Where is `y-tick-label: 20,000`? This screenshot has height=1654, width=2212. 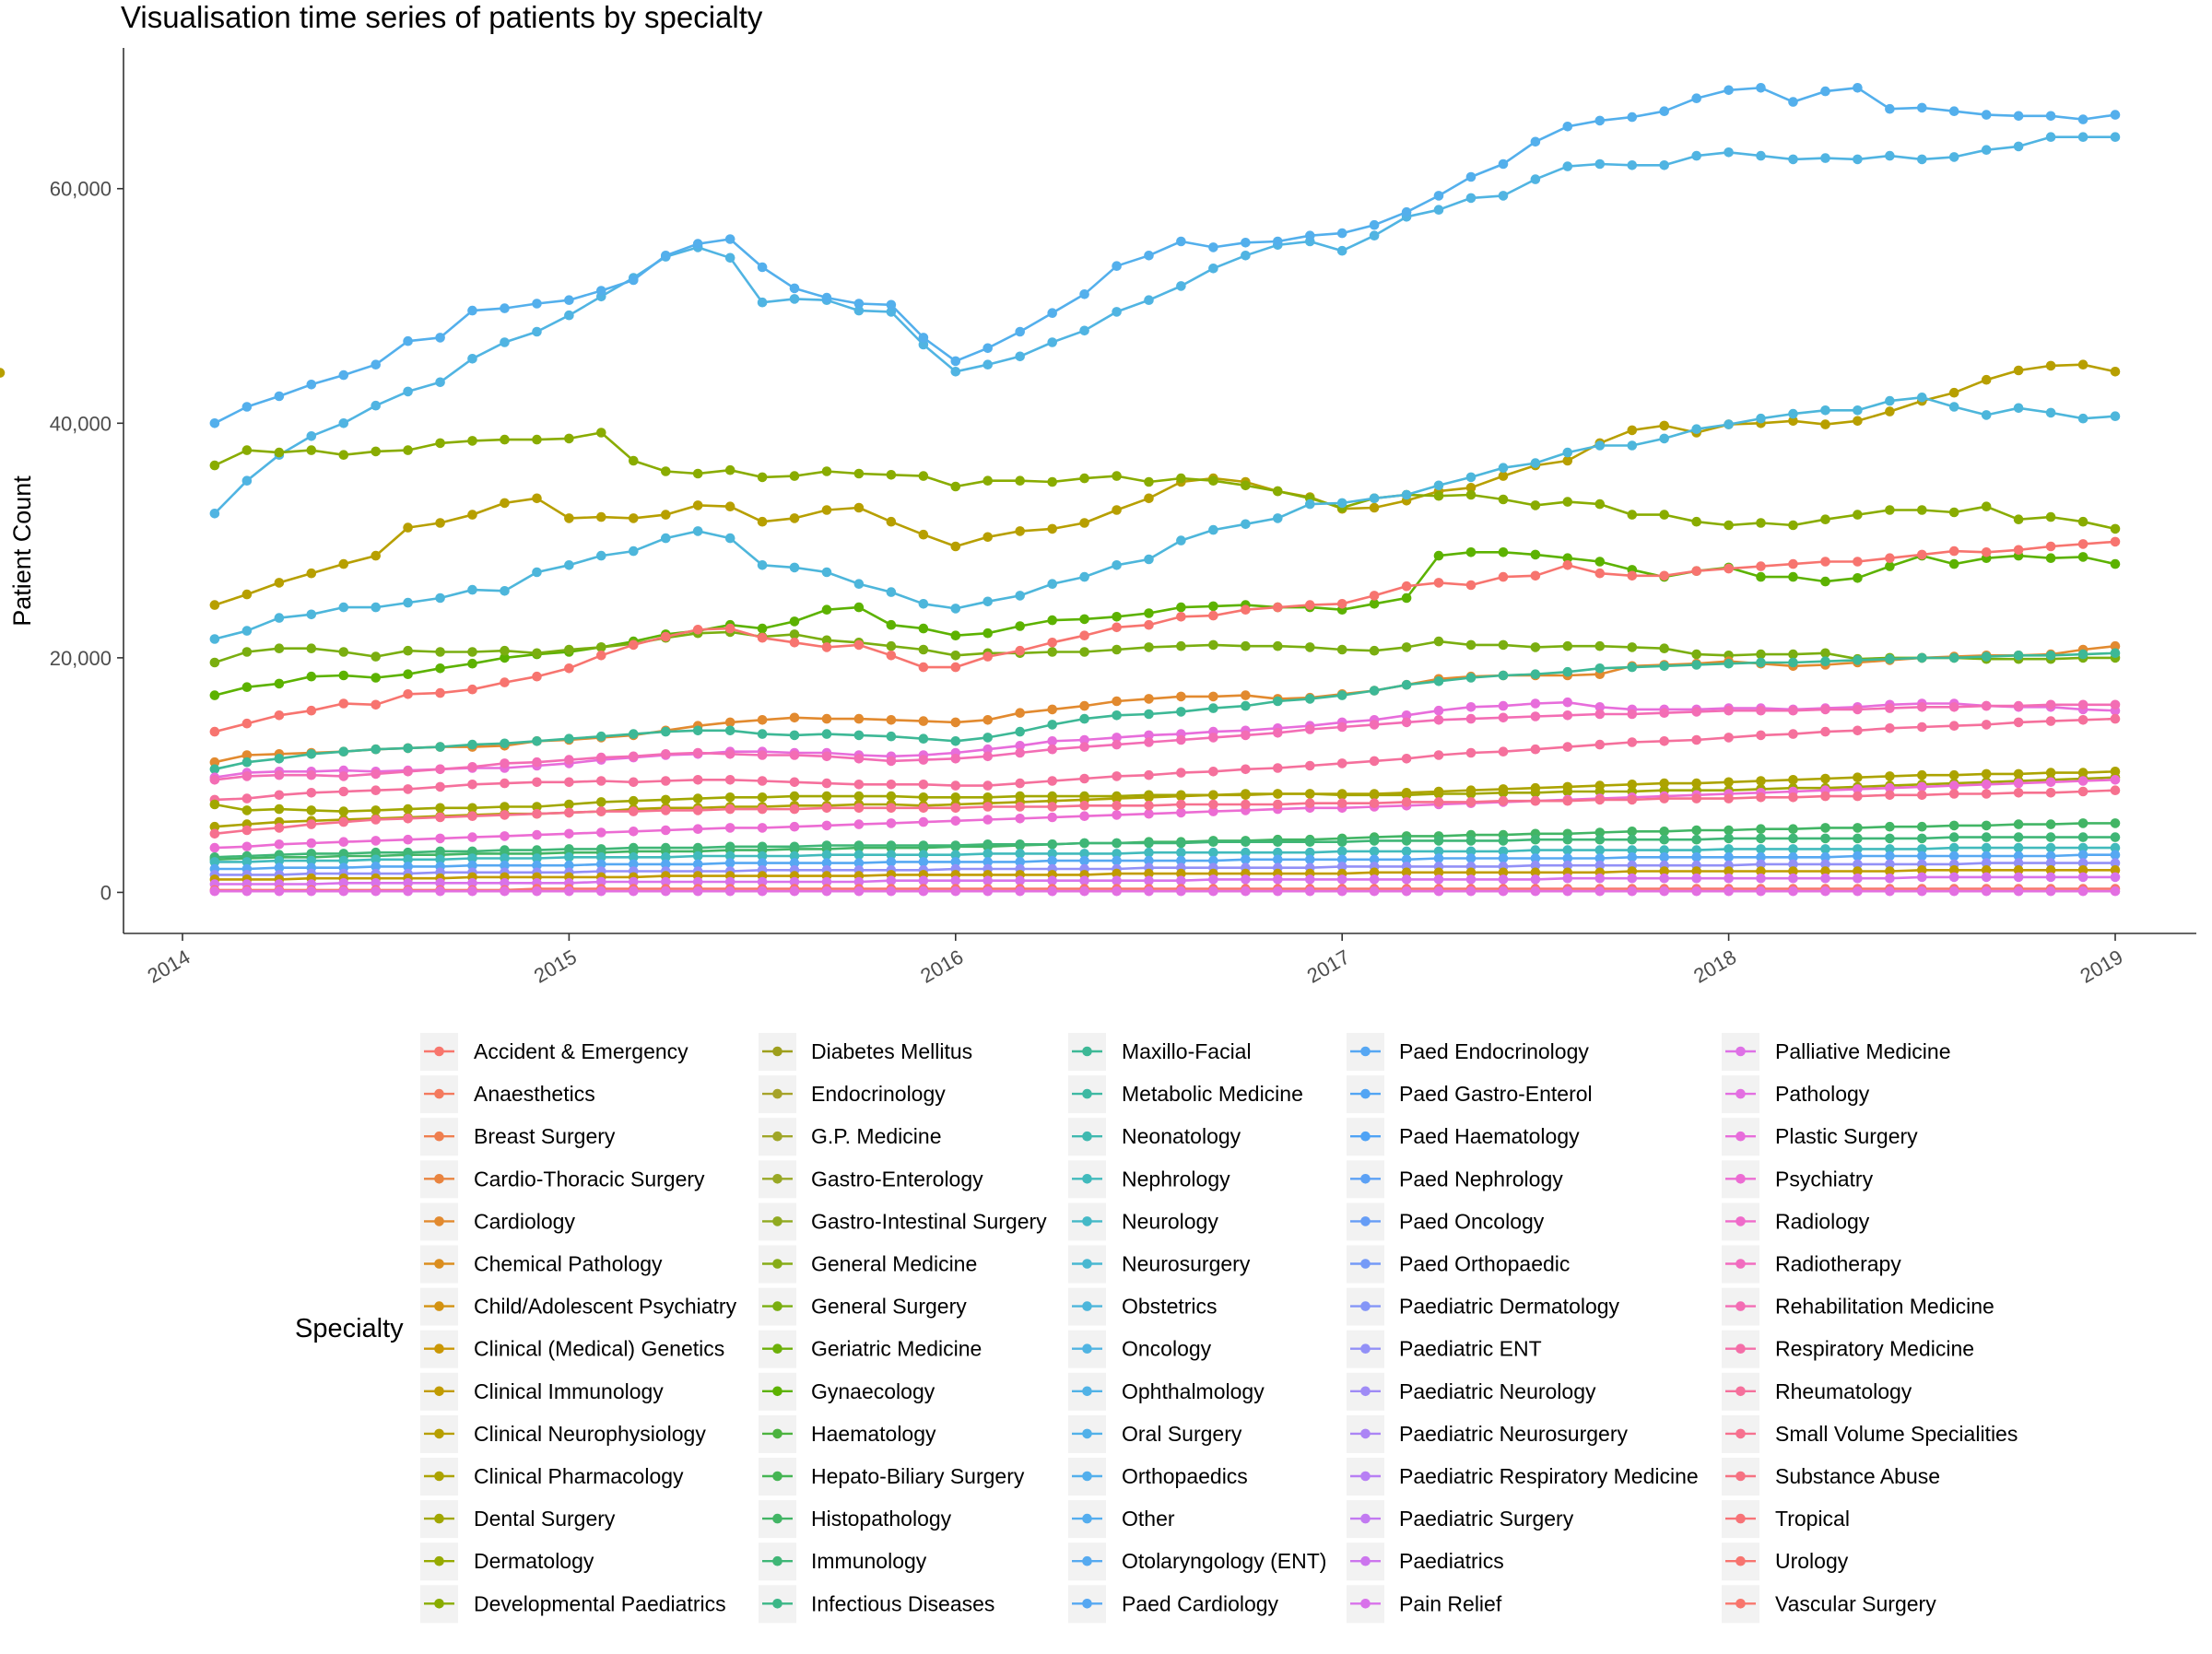 y-tick-label: 20,000 is located at coordinates (81, 658).